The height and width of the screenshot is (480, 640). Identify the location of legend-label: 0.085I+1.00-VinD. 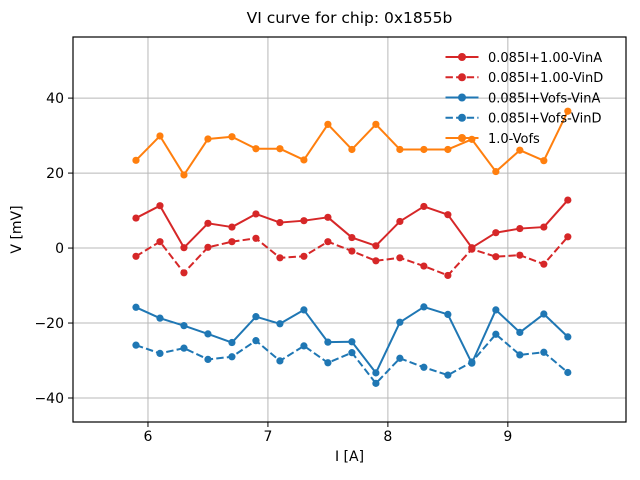
(545, 78).